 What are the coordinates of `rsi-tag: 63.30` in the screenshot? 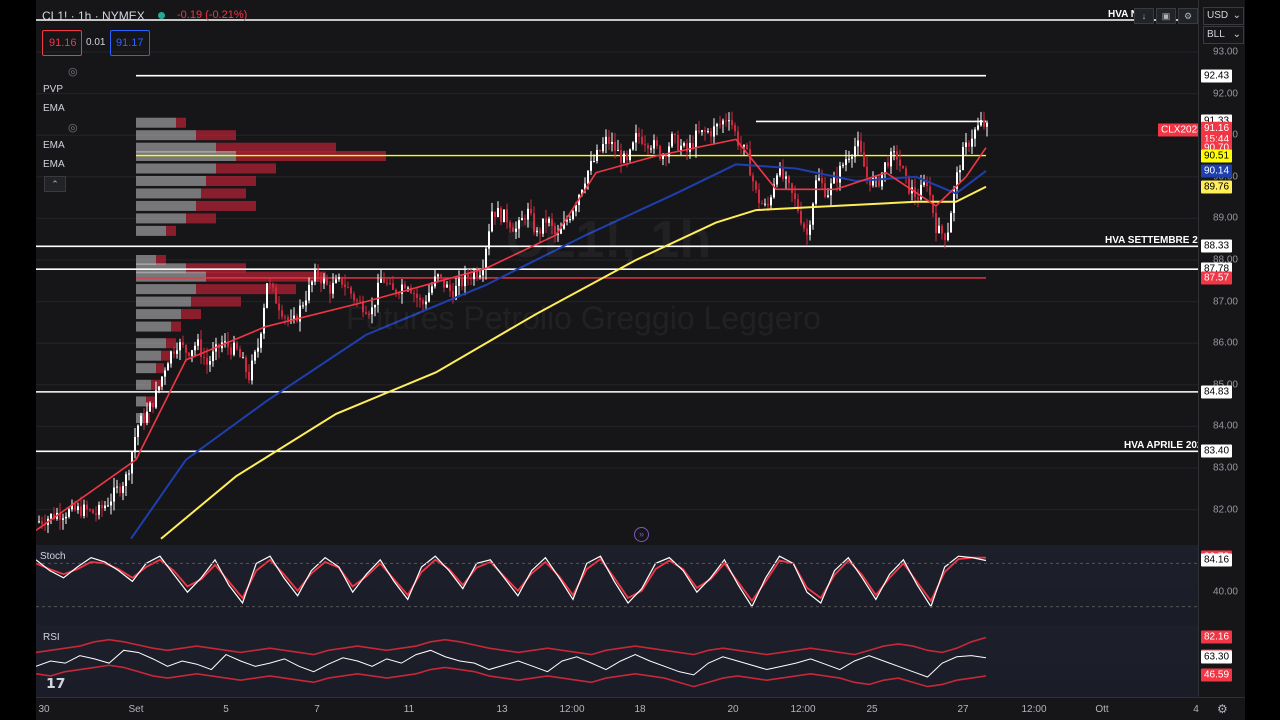 It's located at (1217, 657).